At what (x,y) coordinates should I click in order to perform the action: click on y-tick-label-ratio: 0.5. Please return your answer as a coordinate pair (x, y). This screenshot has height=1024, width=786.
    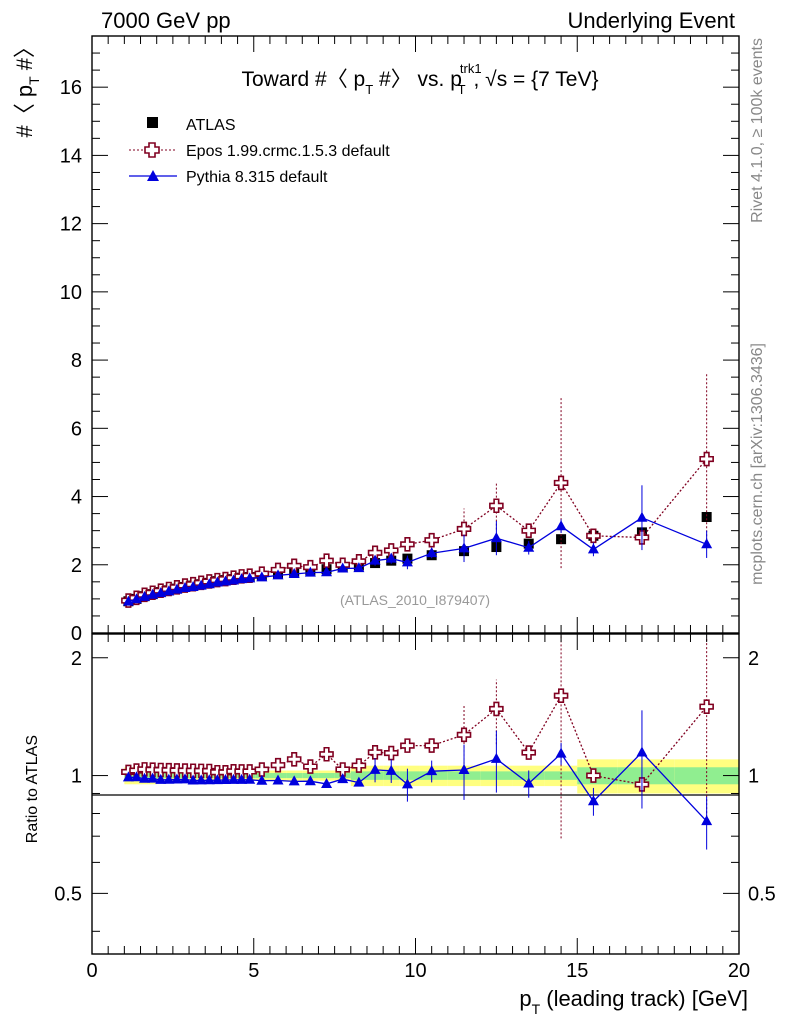
    Looking at the image, I should click on (68, 894).